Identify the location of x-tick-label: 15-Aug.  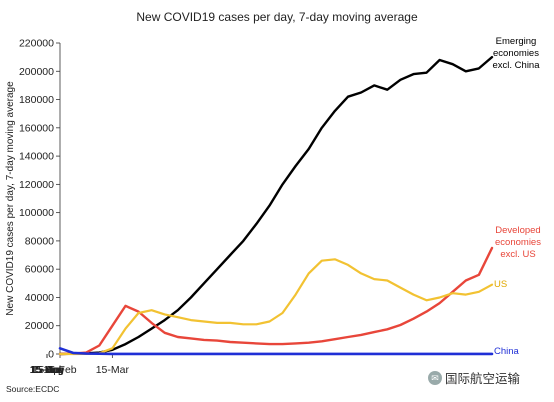
(47, 370).